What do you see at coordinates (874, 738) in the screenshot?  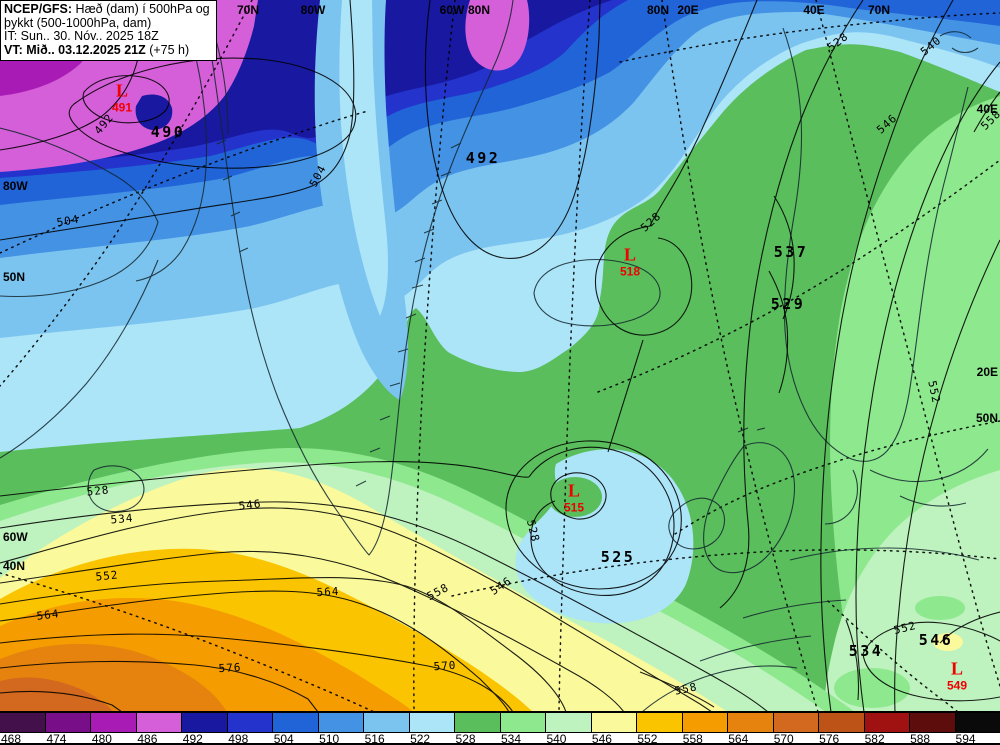 I see `colorbar-value-582: 582` at bounding box center [874, 738].